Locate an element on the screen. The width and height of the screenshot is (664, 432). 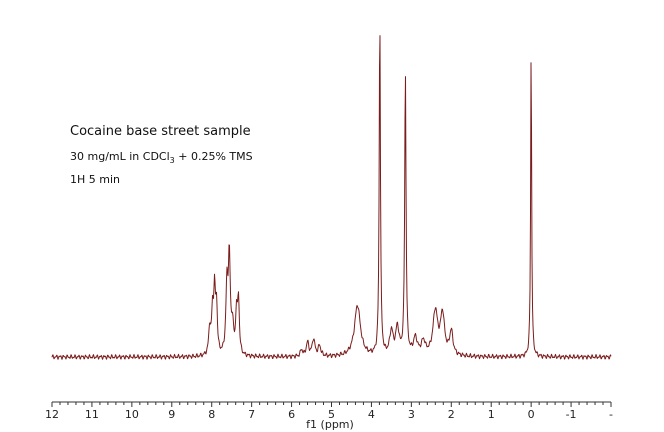
x-tick-label: 3 is located at coordinates (411, 414).